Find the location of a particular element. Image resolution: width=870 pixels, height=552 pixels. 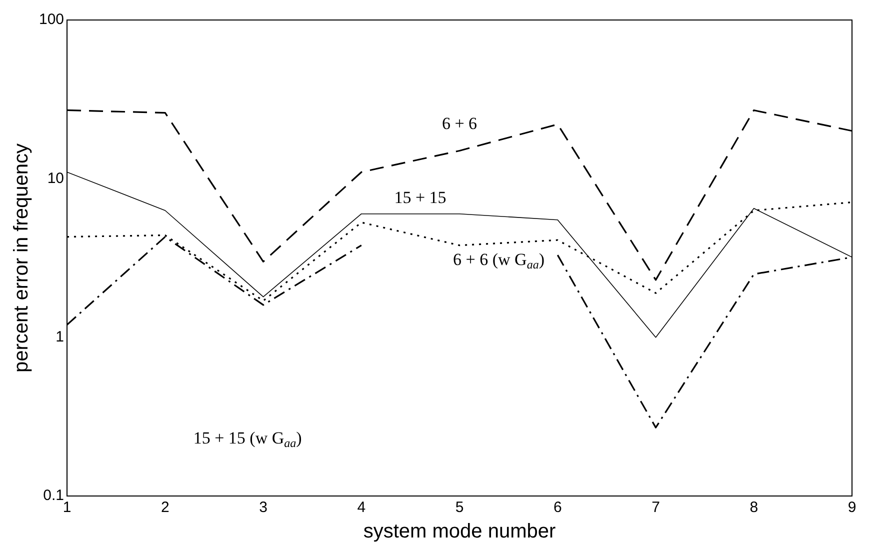

annotation: 6 + 6 is located at coordinates (460, 124).